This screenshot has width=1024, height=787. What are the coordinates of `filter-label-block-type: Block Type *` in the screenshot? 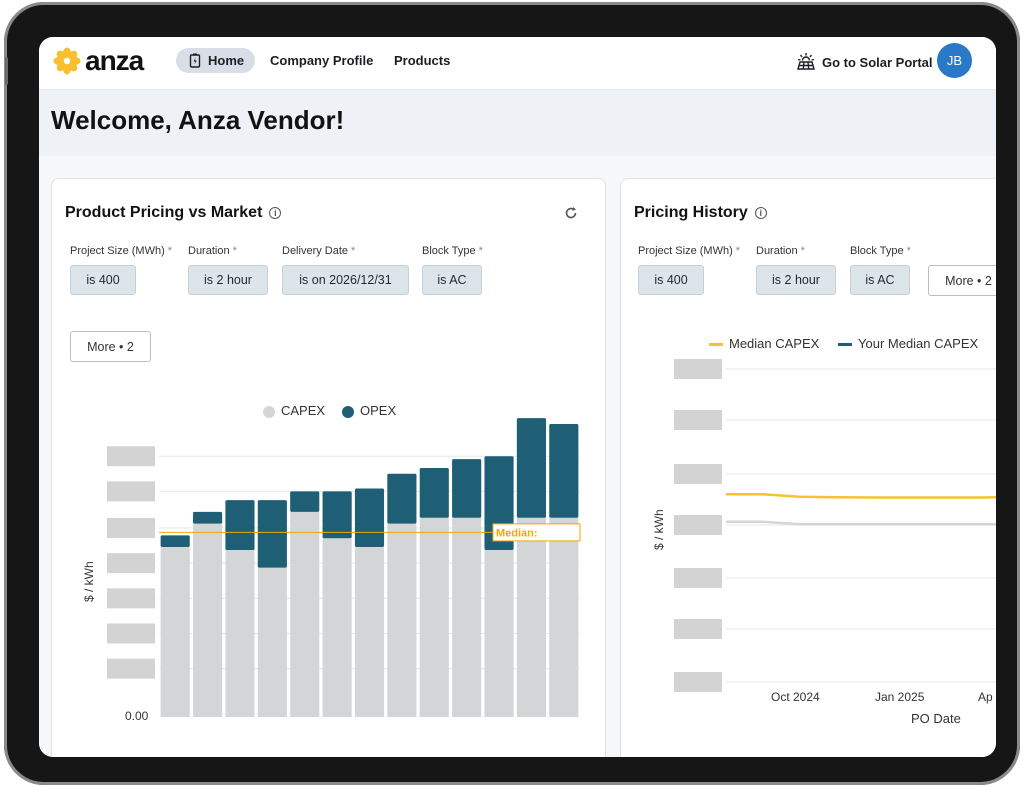 It's located at (880, 251).